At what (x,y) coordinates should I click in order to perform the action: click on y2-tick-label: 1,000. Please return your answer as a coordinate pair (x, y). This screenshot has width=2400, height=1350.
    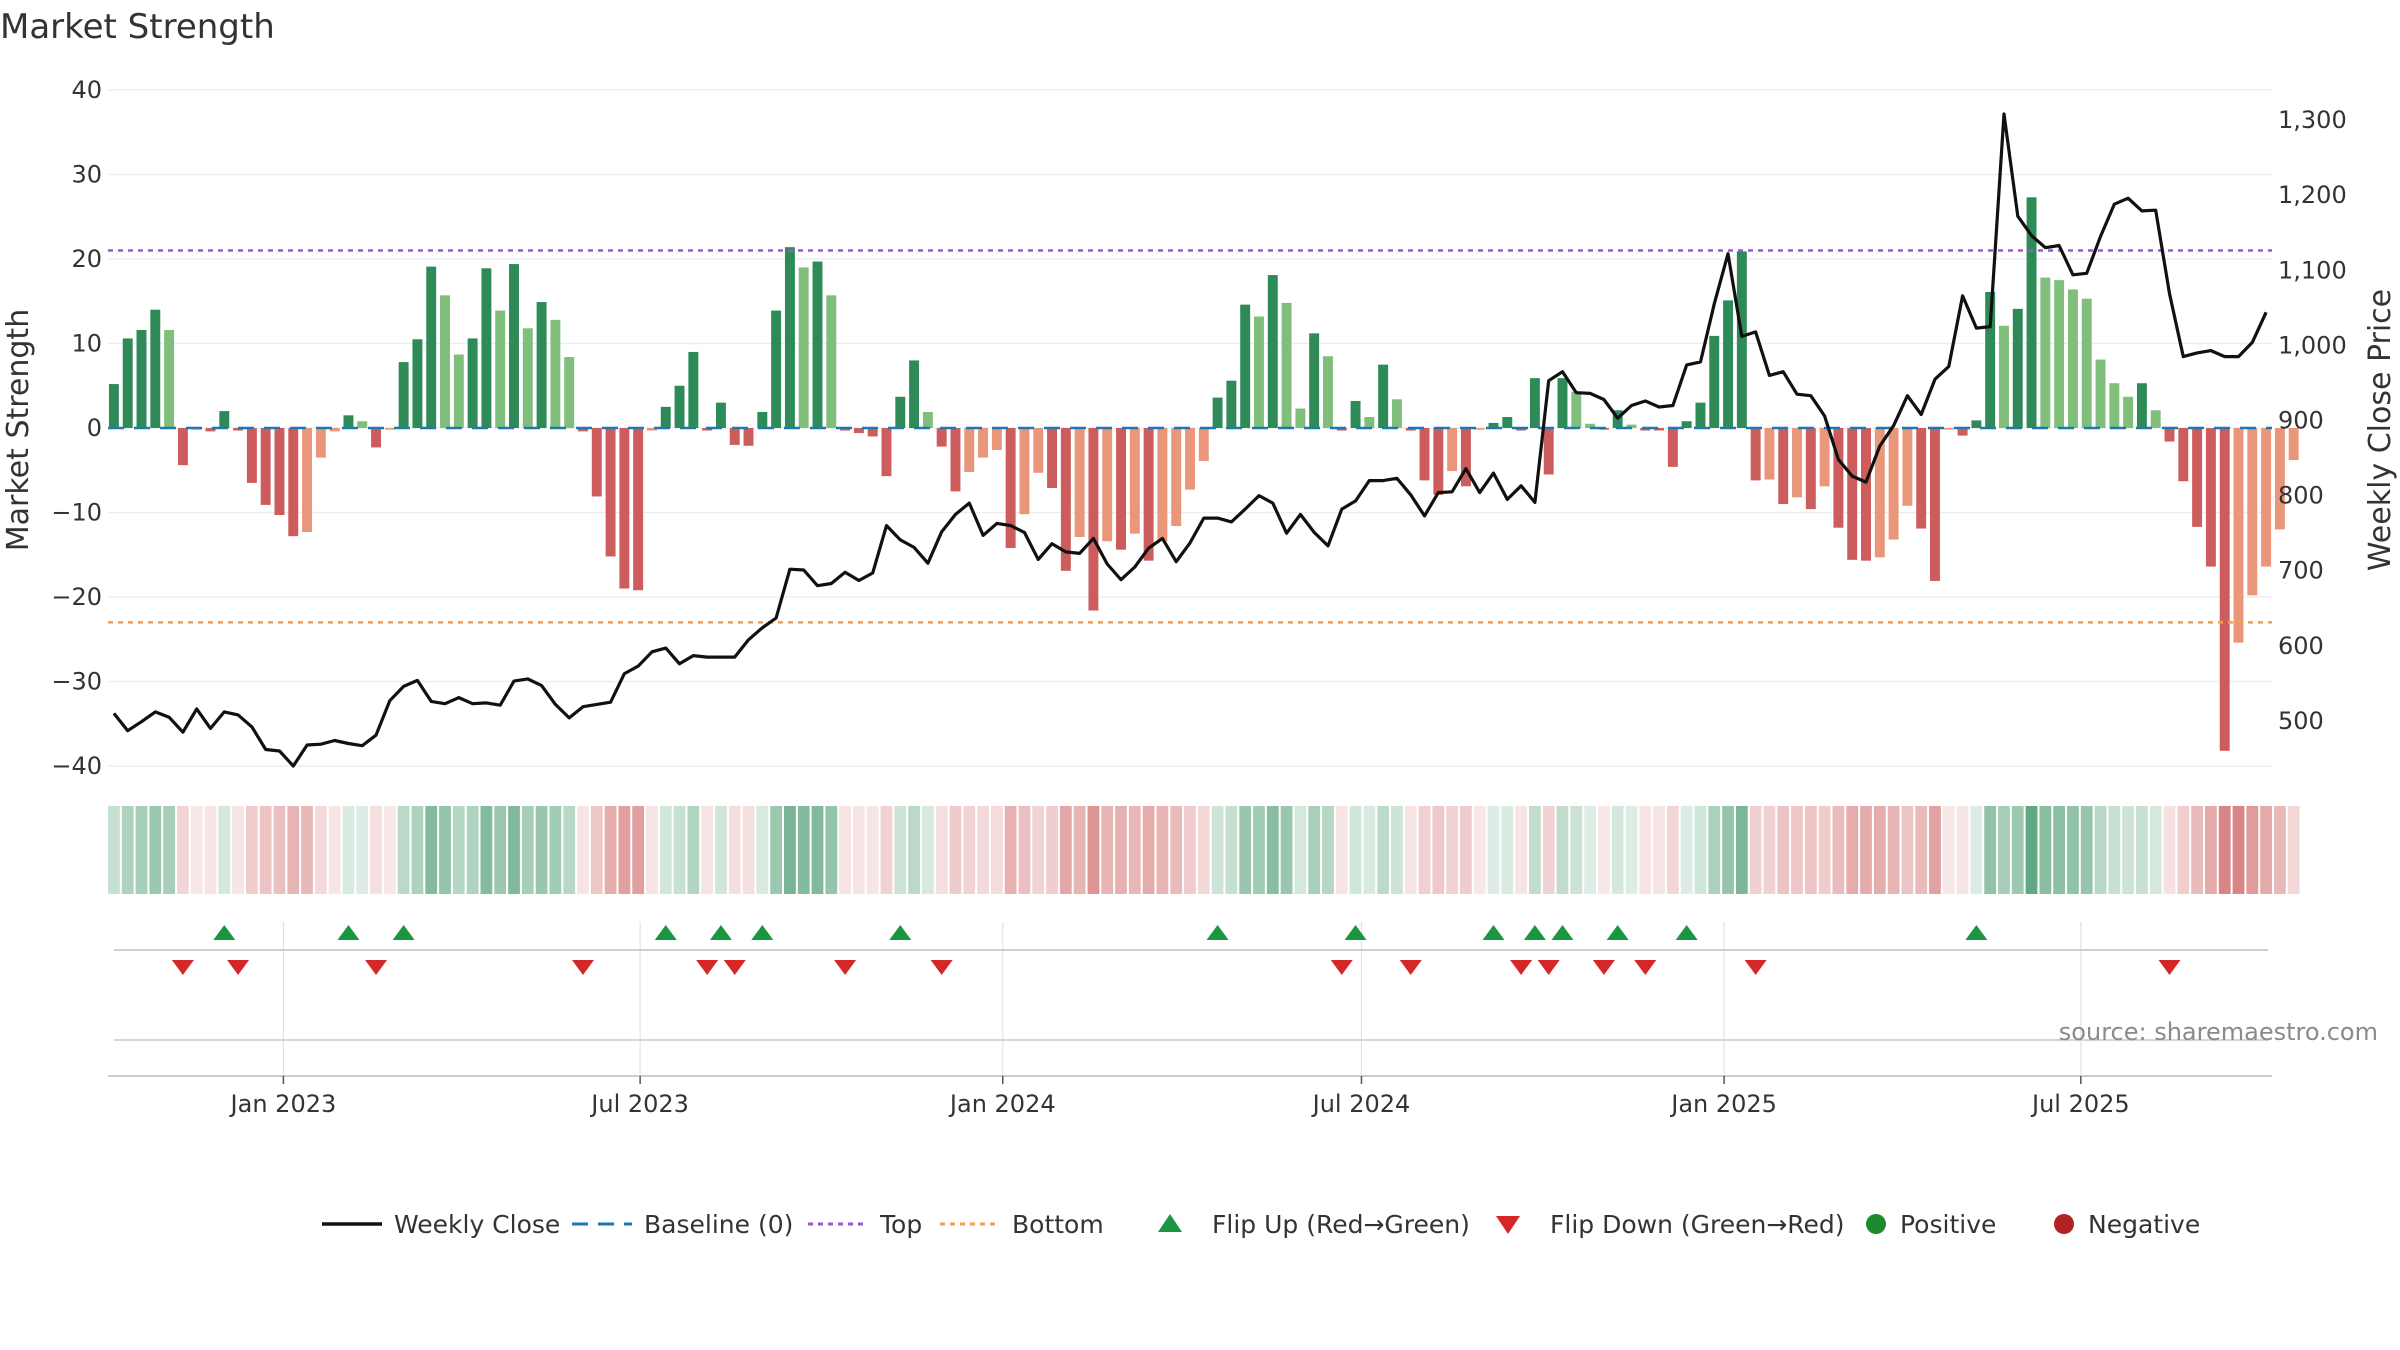
    Looking at the image, I should click on (2312, 345).